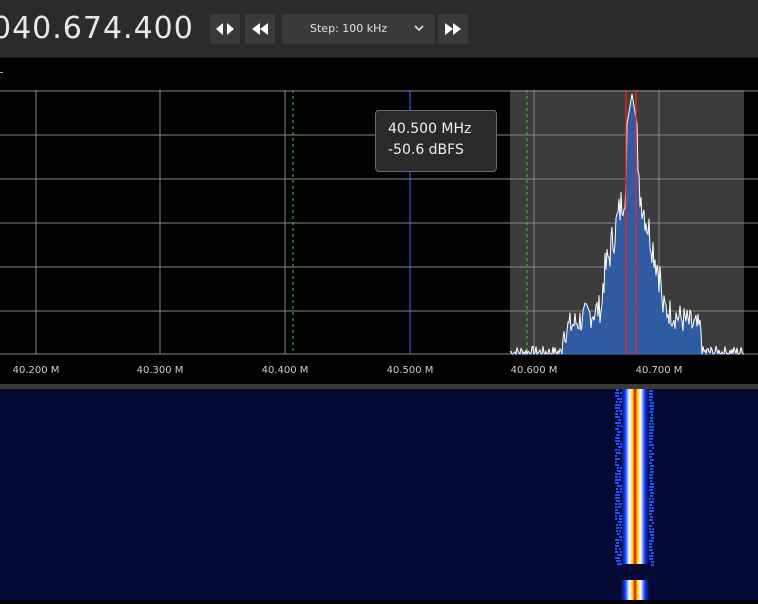  I want to click on fast-forward-icon, so click(453, 29).